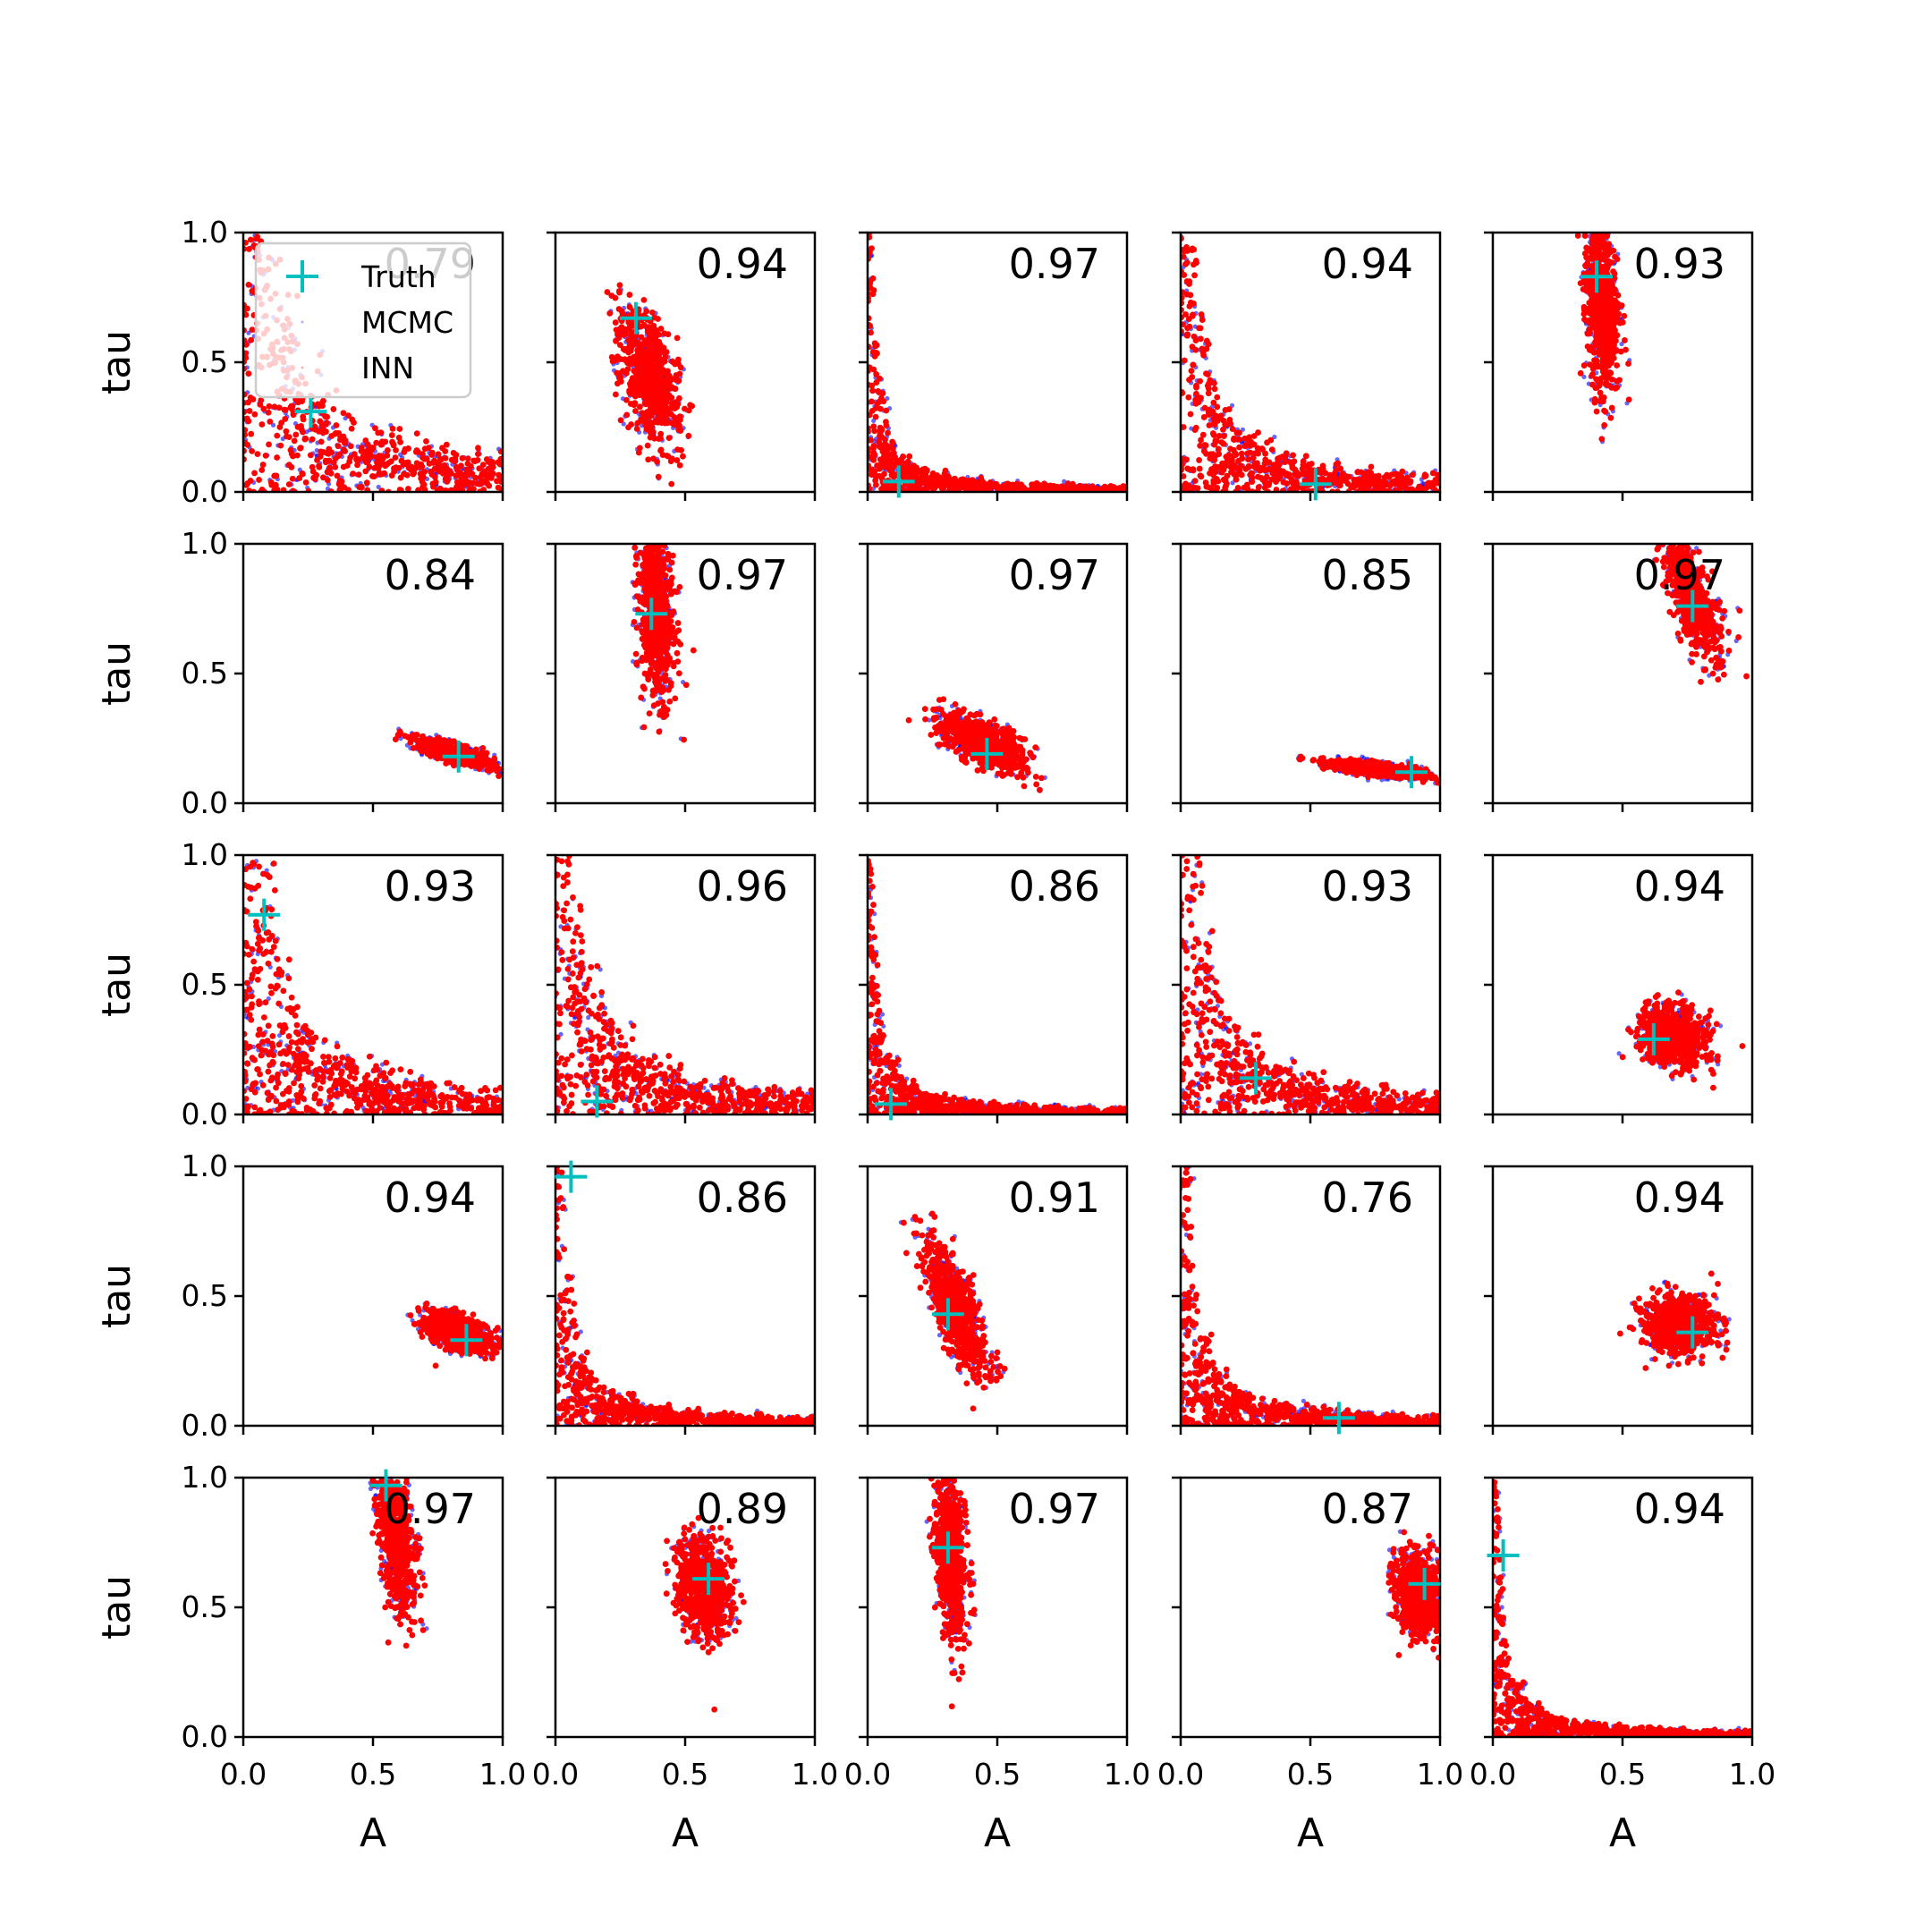 Image resolution: width=1932 pixels, height=1932 pixels. Describe the element at coordinates (447, 752) in the screenshot. I see `scatter-points` at that location.